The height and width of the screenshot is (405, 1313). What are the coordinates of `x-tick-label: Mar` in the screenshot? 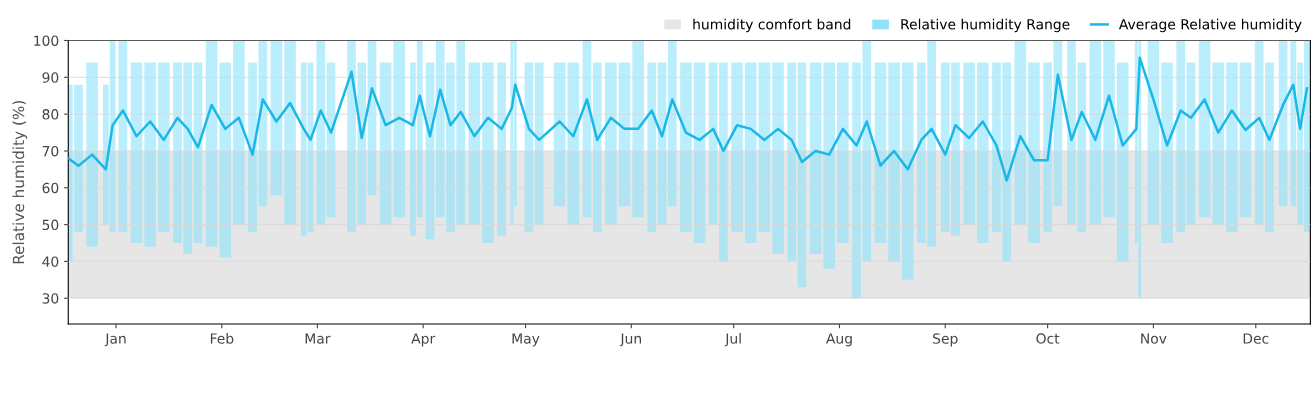 It's located at (318, 338).